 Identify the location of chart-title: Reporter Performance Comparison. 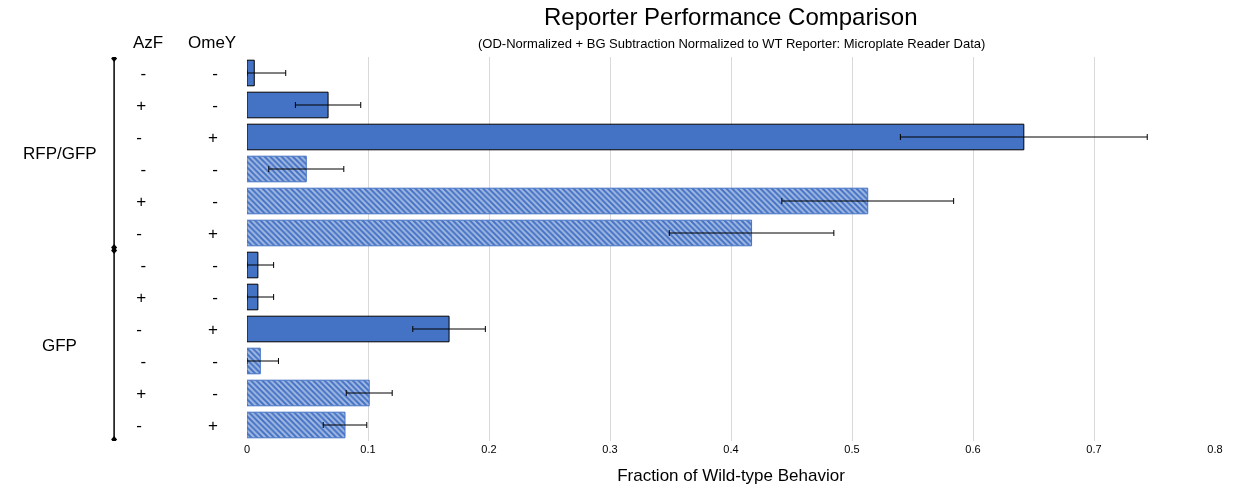
(731, 16).